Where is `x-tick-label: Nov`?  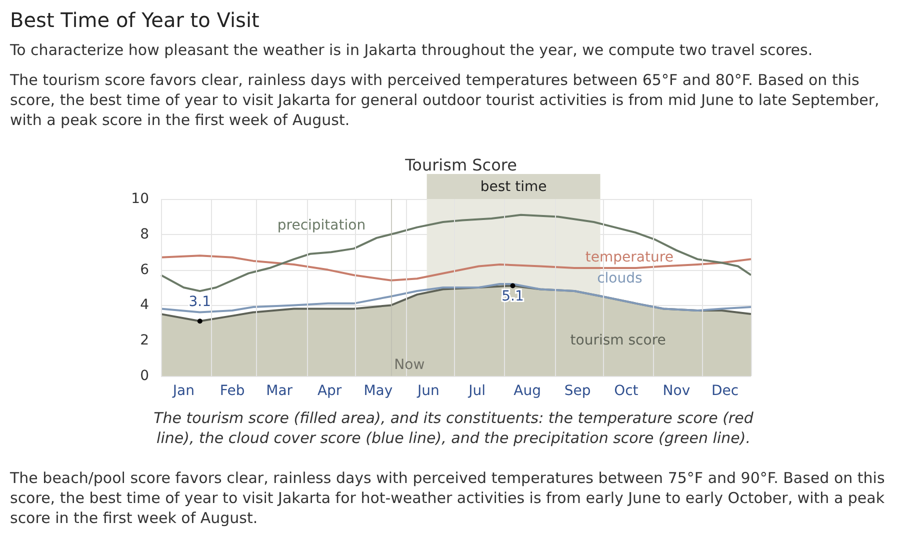 x-tick-label: Nov is located at coordinates (676, 391).